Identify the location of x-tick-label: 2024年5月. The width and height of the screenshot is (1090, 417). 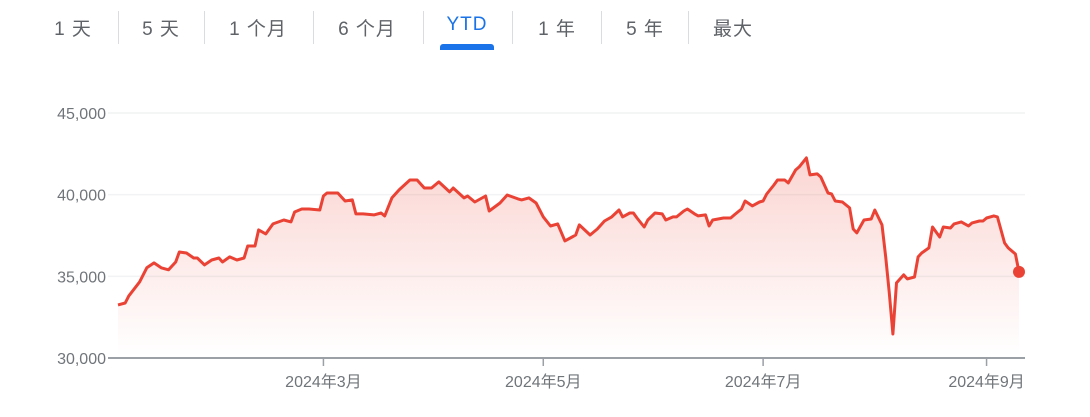
(543, 382).